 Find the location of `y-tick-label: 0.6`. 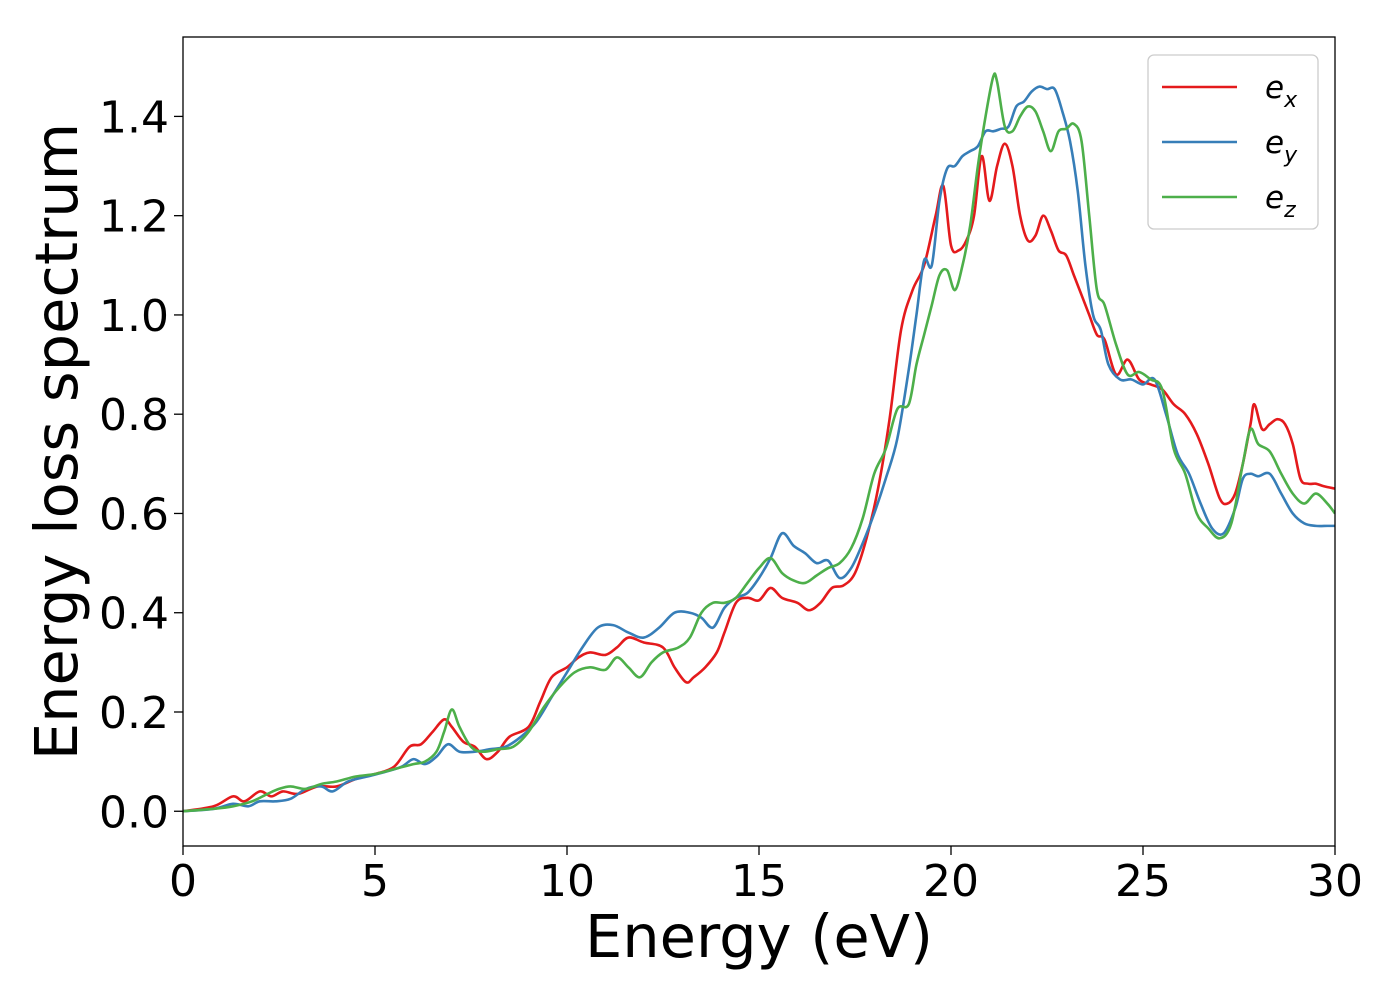

y-tick-label: 0.6 is located at coordinates (134, 514).